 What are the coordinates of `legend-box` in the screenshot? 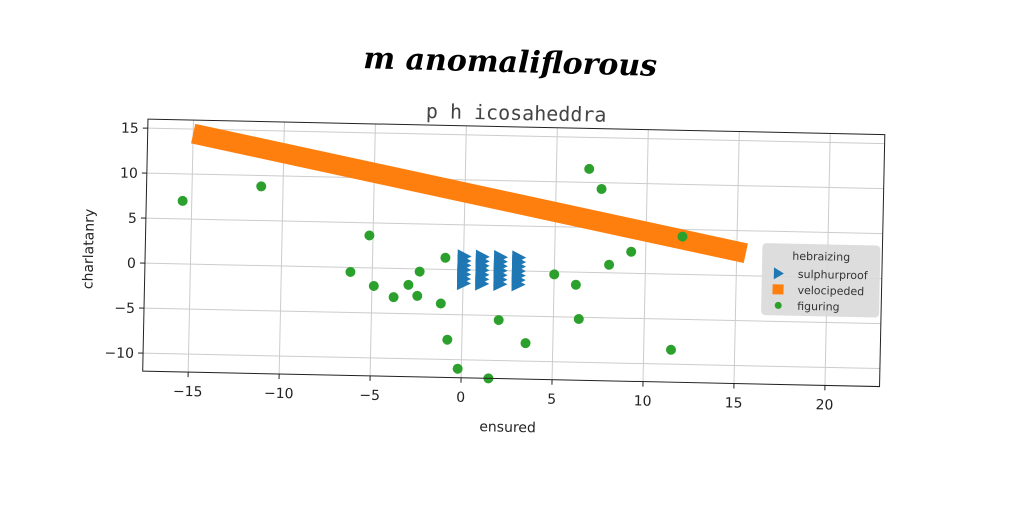 It's located at (821, 280).